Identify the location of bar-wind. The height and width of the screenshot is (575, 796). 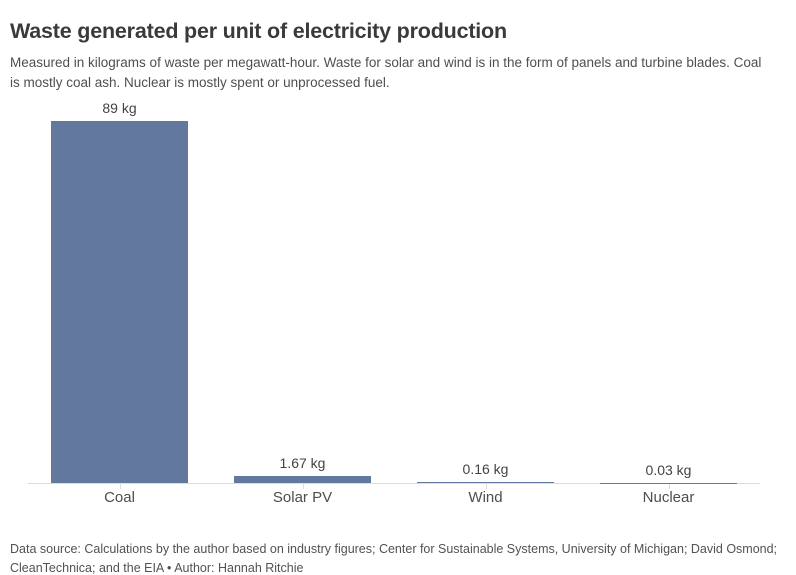
(485, 482).